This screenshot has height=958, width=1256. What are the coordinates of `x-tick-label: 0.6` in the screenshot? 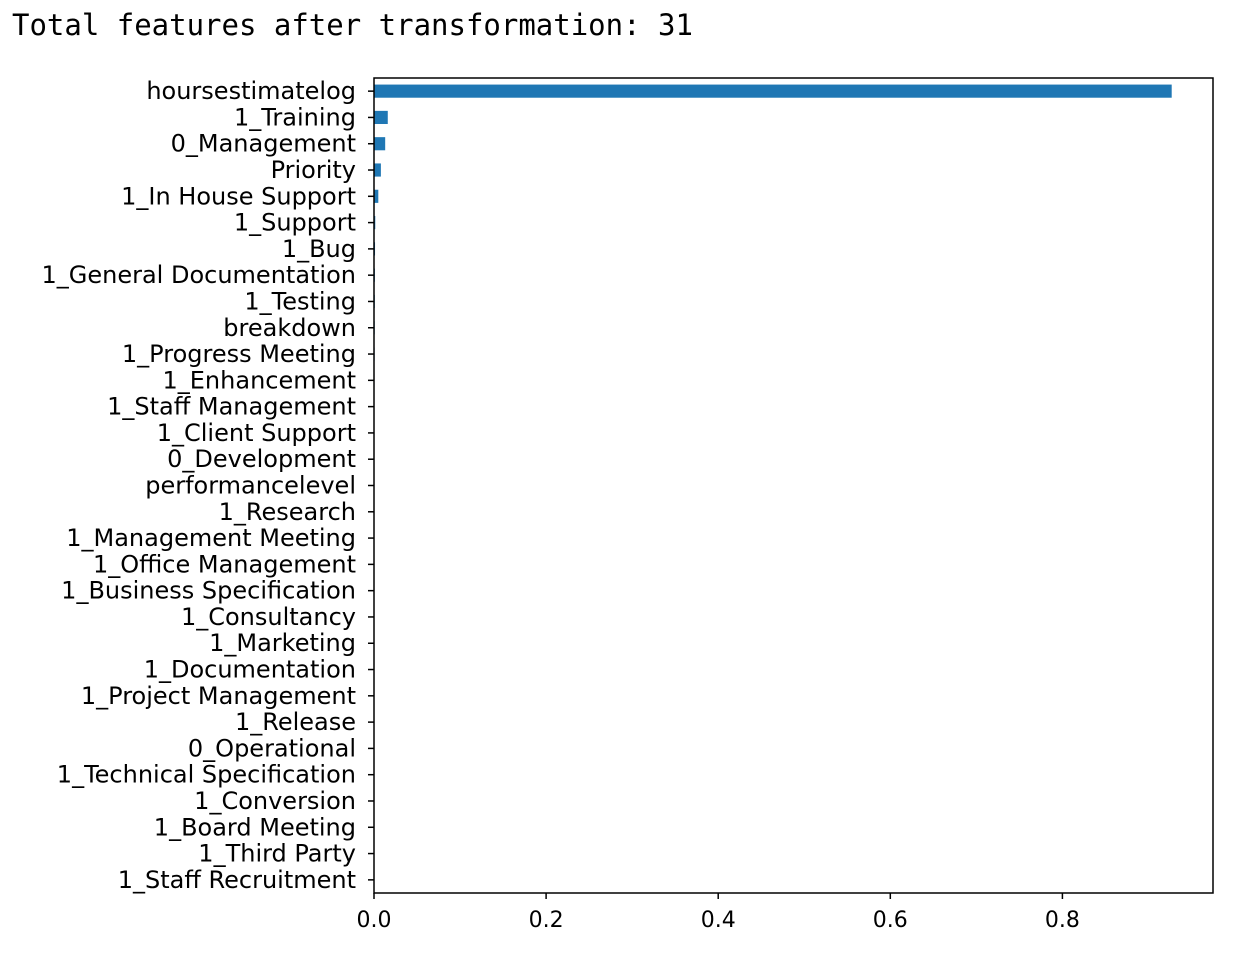 It's located at (890, 920).